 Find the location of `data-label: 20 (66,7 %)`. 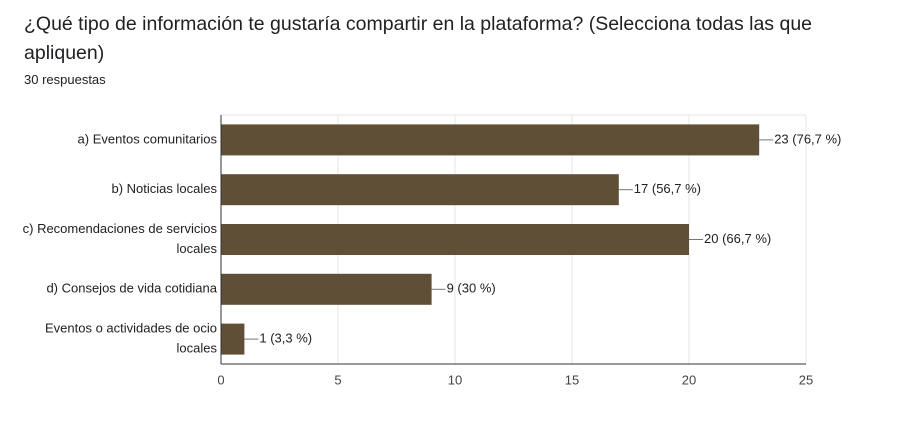

data-label: 20 (66,7 %) is located at coordinates (737, 238).